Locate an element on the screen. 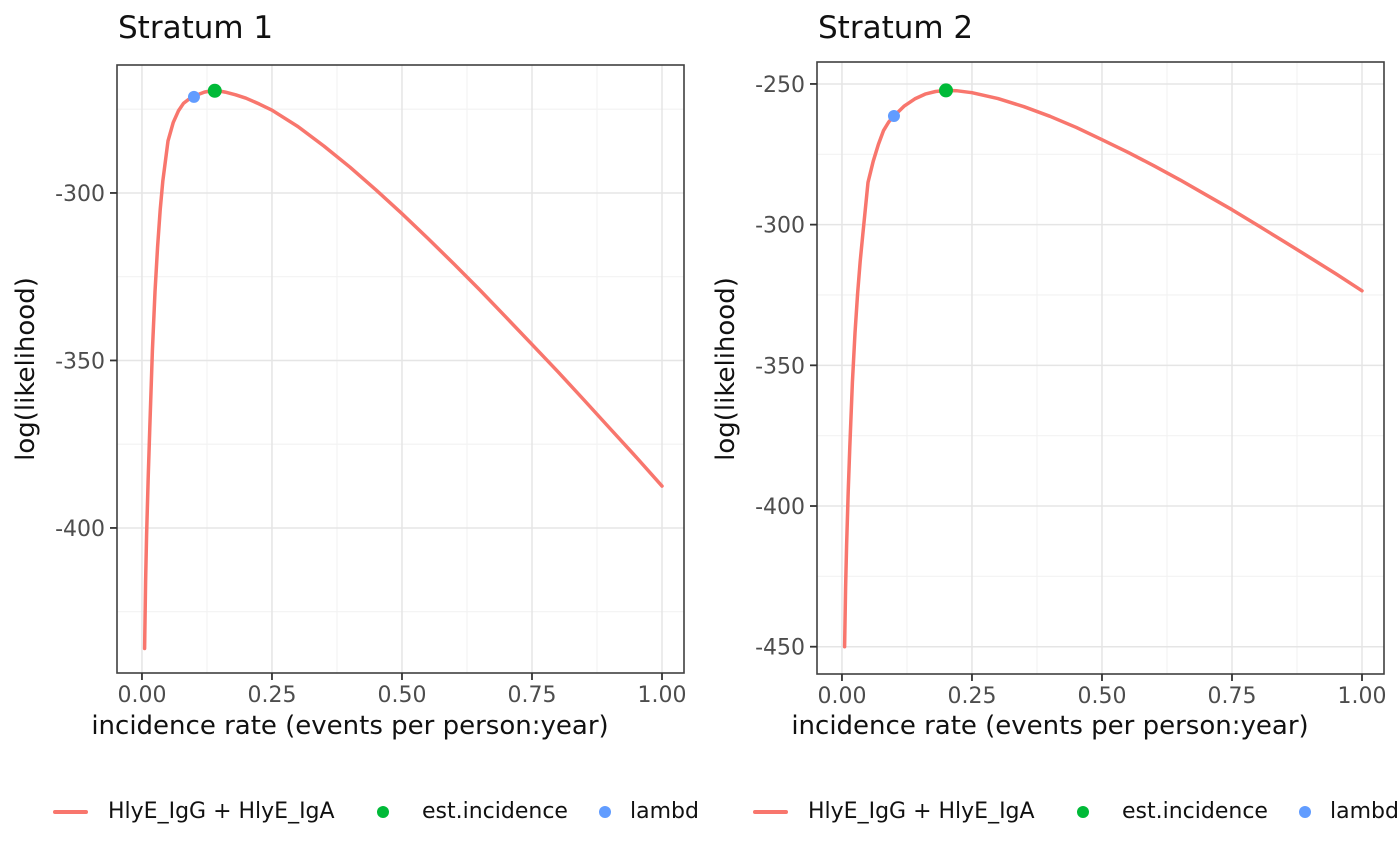  plot-title-stratum-1: Stratum 1 is located at coordinates (196, 28).